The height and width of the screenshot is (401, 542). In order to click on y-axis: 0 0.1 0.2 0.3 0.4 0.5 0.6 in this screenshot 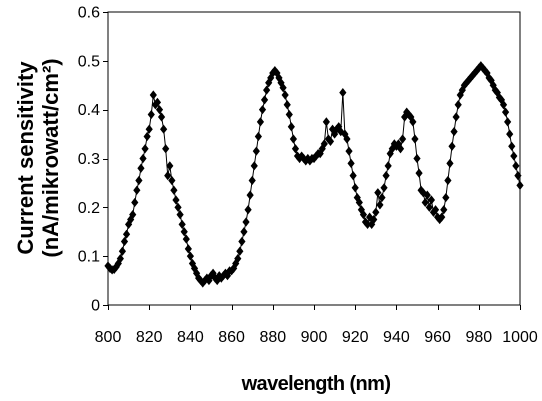, I will do `click(93, 160)`.